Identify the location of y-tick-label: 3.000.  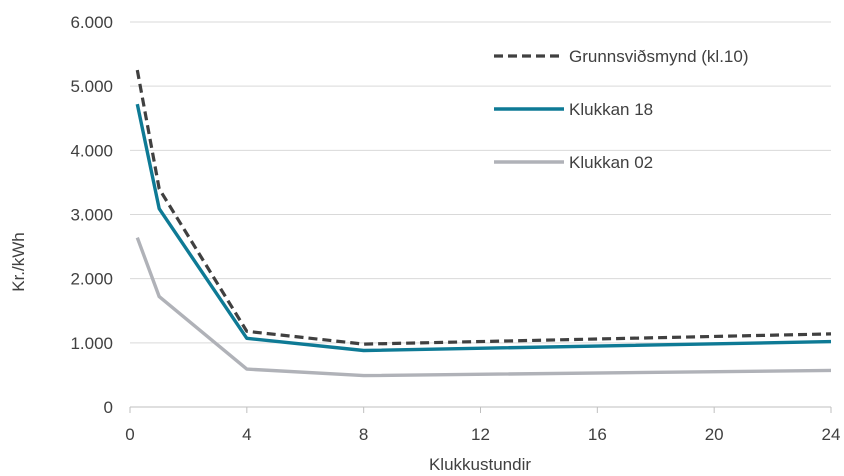
(91, 215).